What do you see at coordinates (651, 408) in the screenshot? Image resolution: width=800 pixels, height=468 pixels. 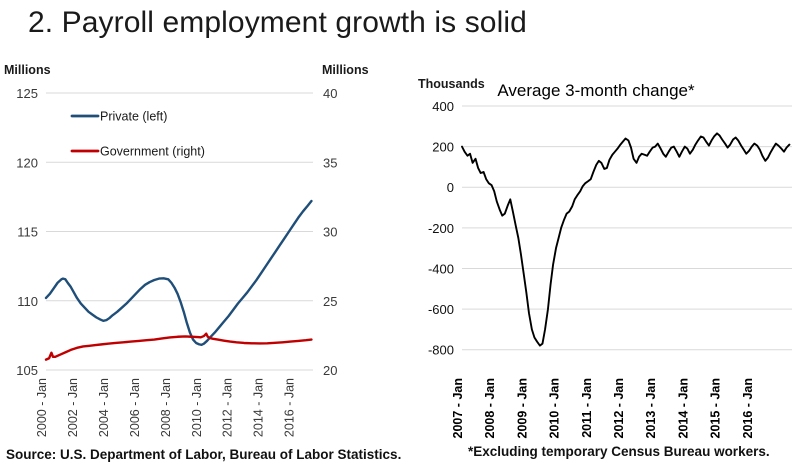 I see `right-x-tick-2013: 2013 - Jan` at bounding box center [651, 408].